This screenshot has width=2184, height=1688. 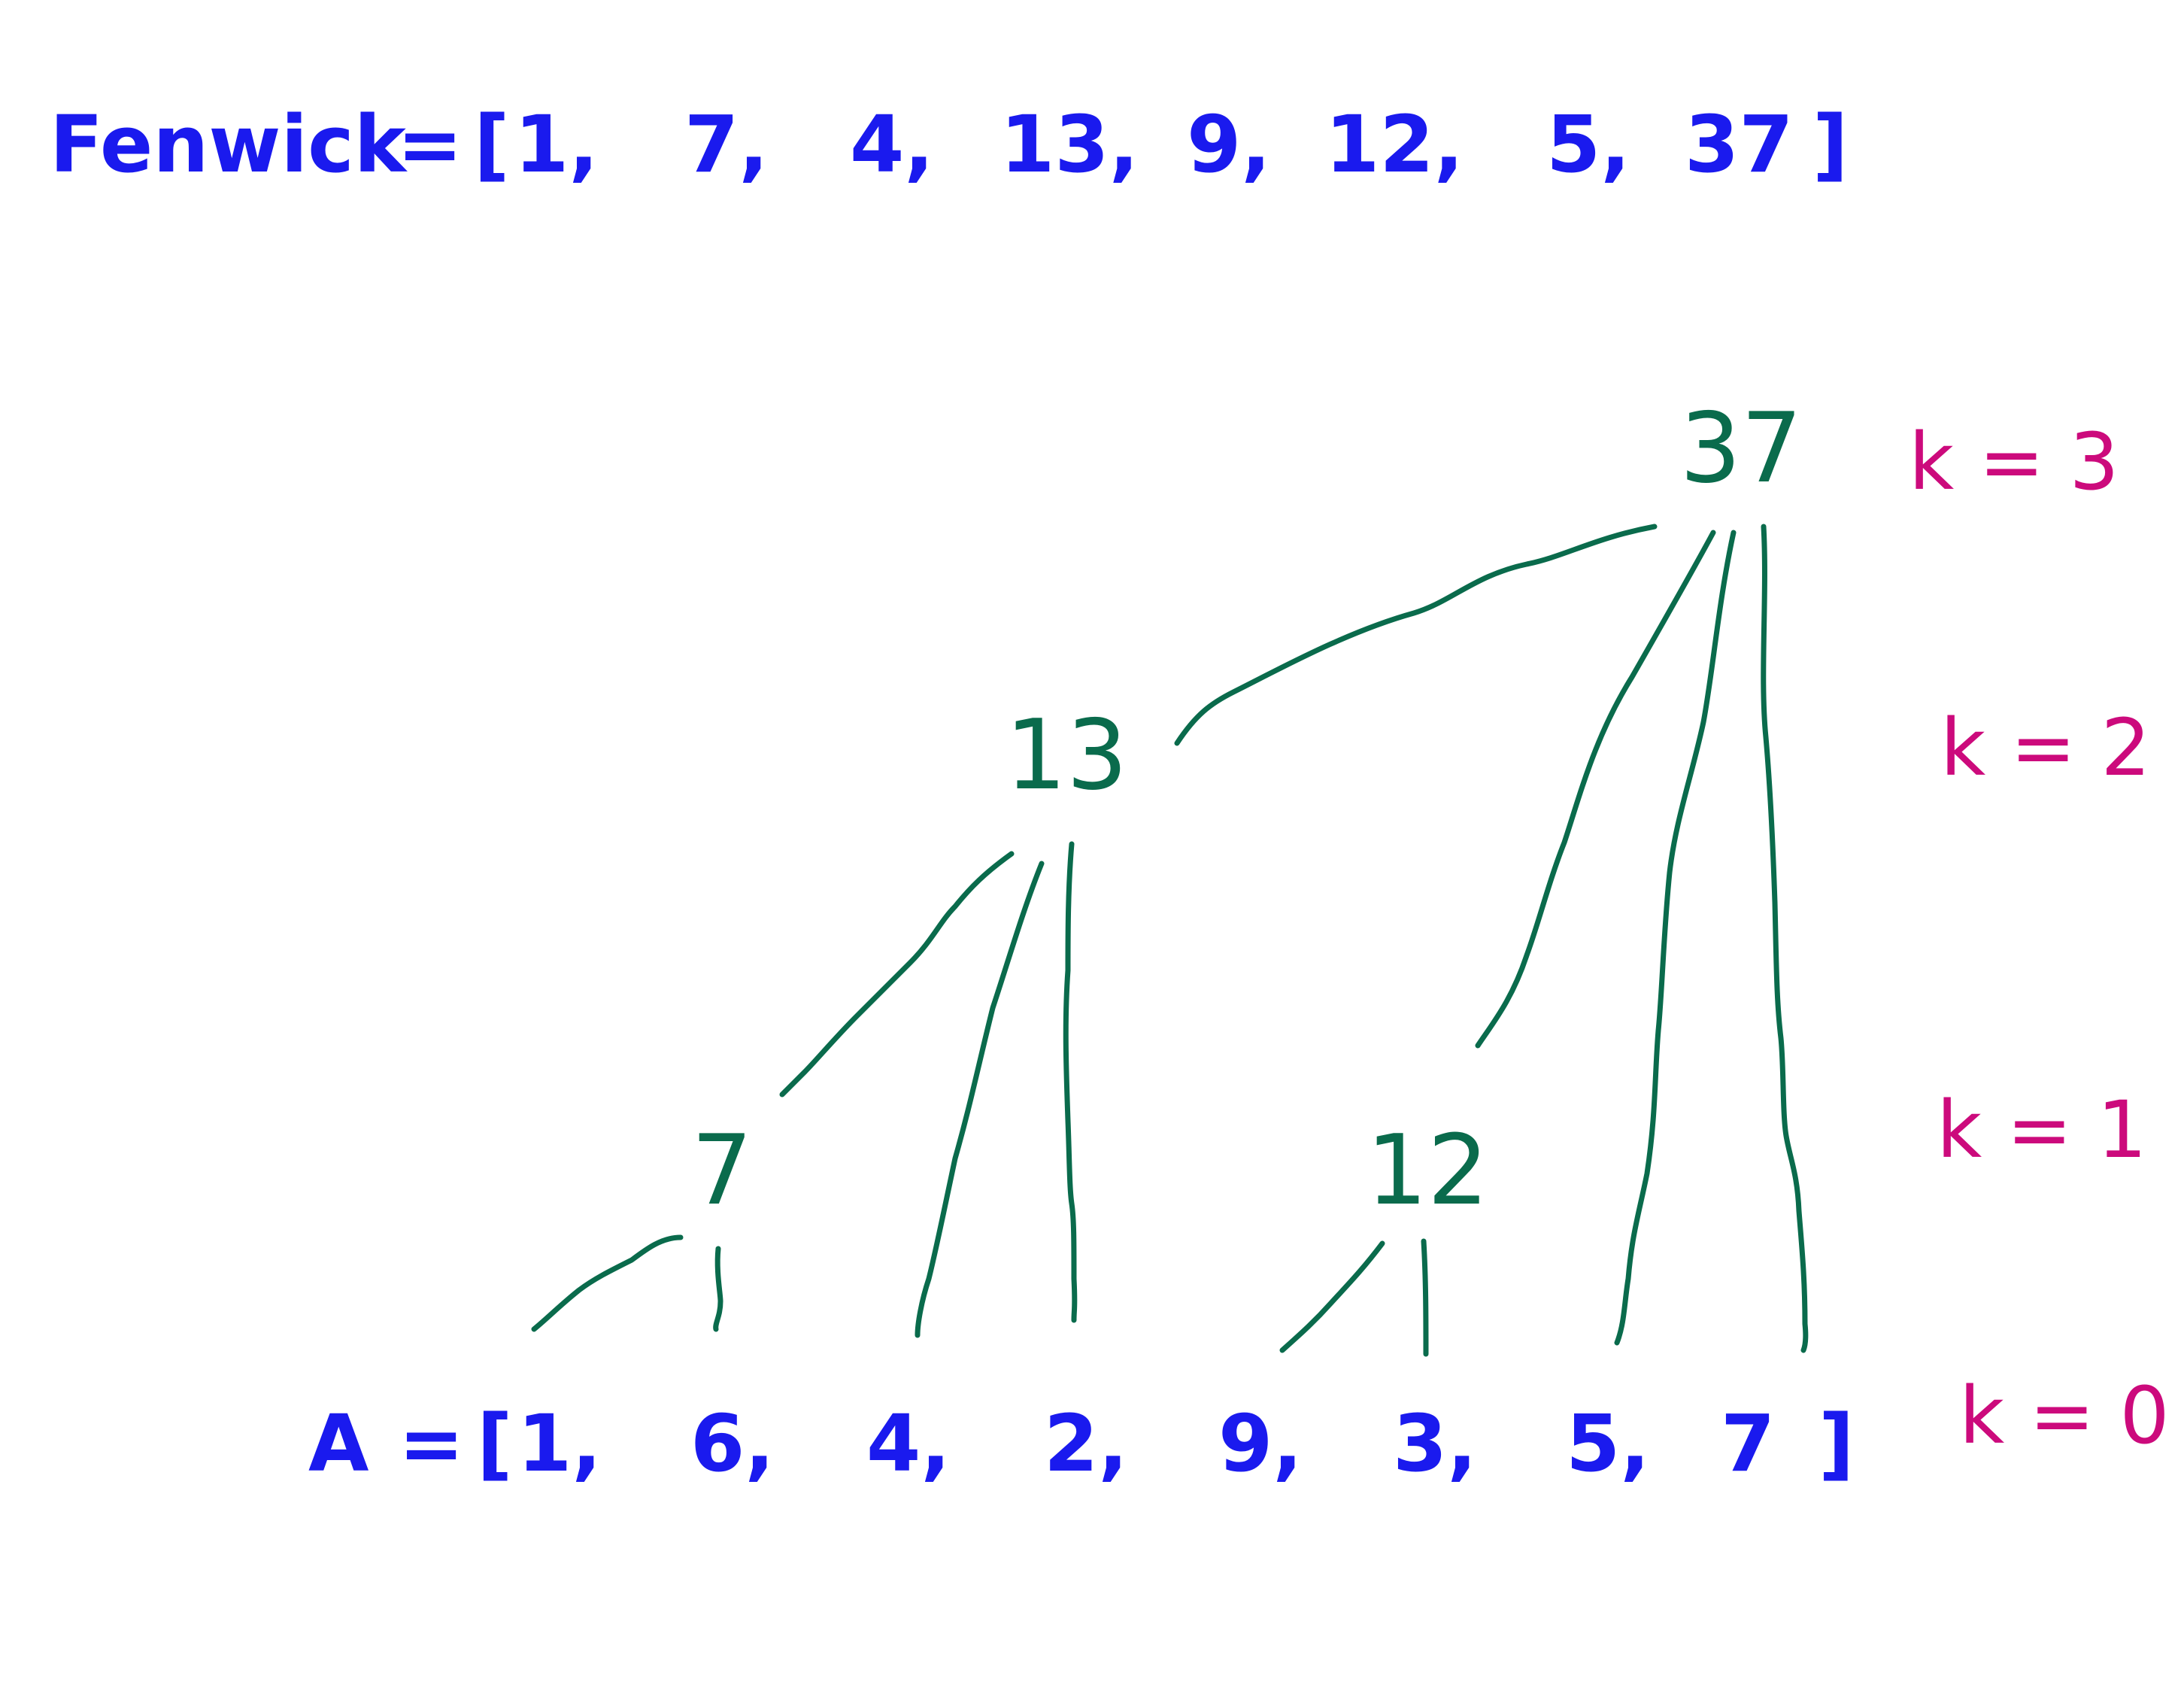 What do you see at coordinates (949, 144) in the screenshot?
I see `fenwick-array: Fenwick = [ 1, 7, 4, 13, 9, 12, 5, 37 ]` at bounding box center [949, 144].